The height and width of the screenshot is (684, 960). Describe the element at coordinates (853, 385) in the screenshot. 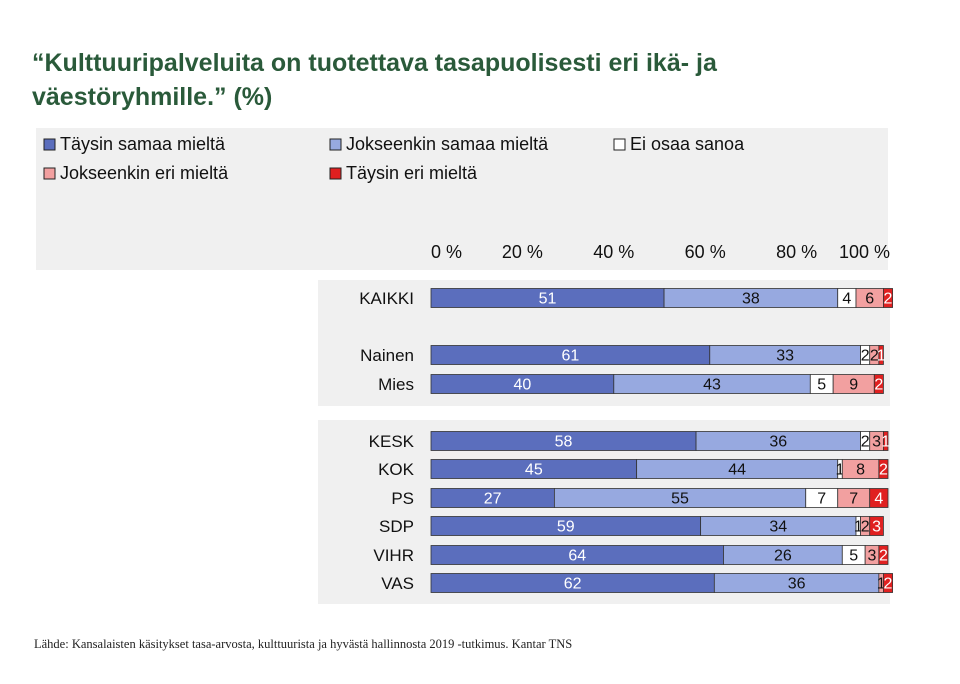

I see `data-label-mies-jokseenkin-eri-mielta: 9` at that location.